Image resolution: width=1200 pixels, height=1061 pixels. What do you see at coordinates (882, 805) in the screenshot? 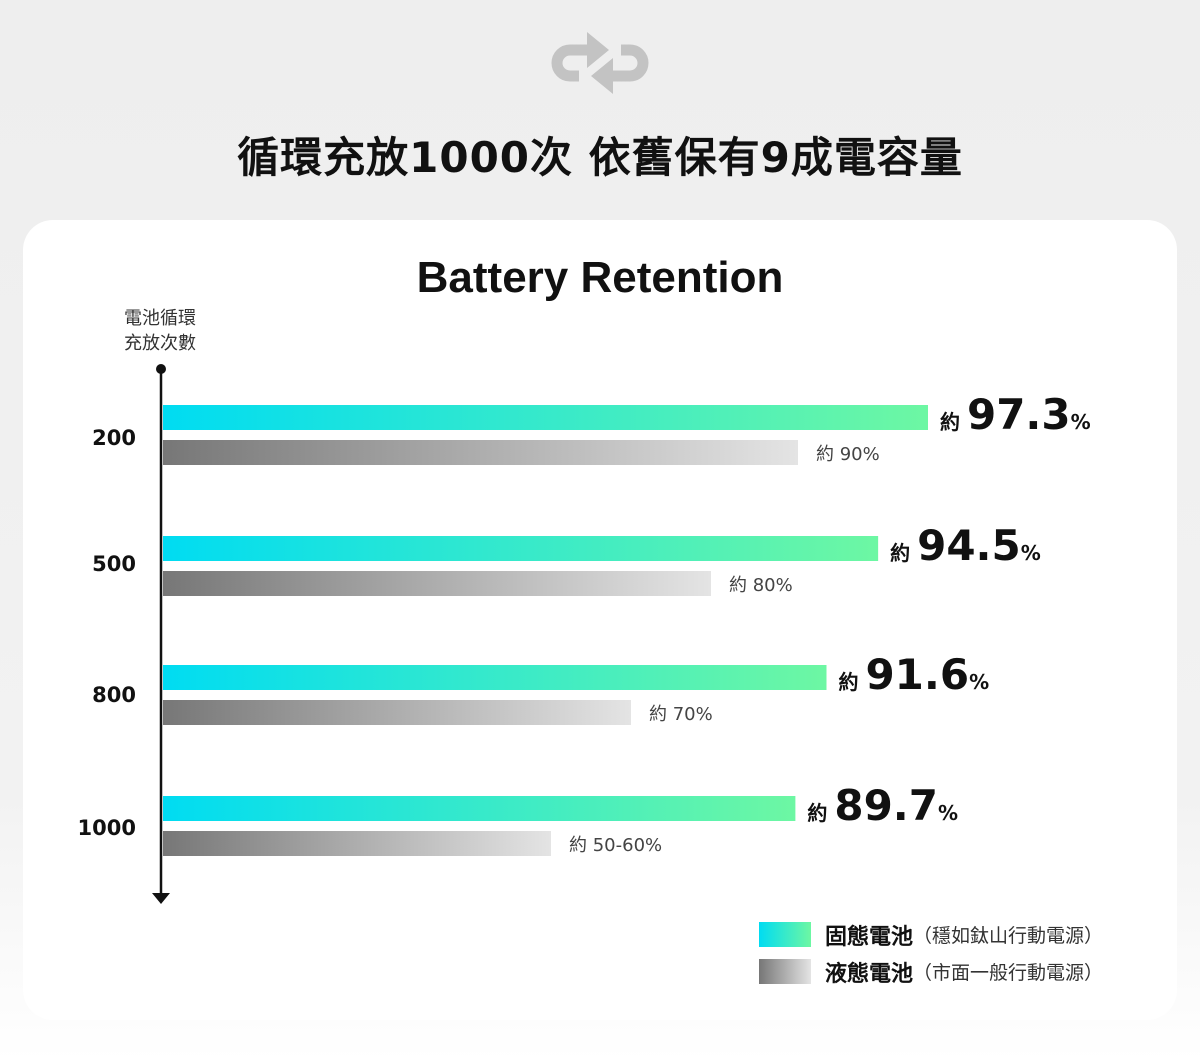
I see `data-label-solid: 約 89.7%` at bounding box center [882, 805].